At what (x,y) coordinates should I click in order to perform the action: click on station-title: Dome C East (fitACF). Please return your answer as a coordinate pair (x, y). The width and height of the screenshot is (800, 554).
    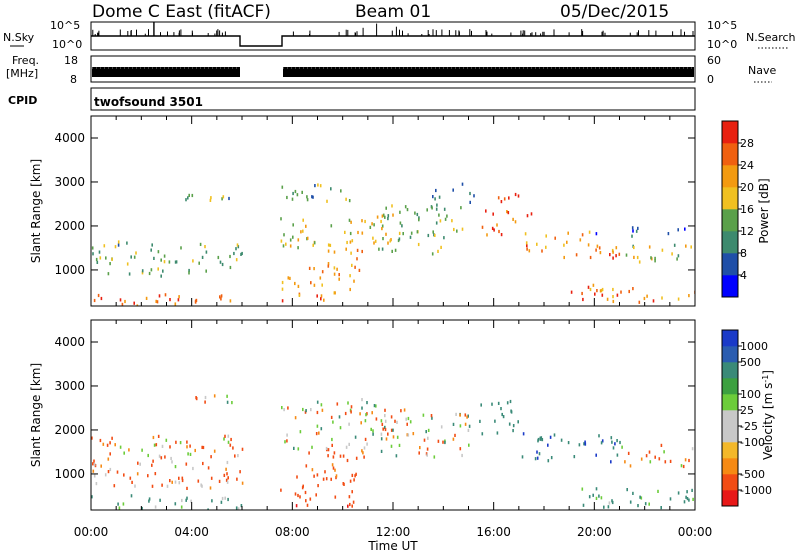
    Looking at the image, I should click on (181, 12).